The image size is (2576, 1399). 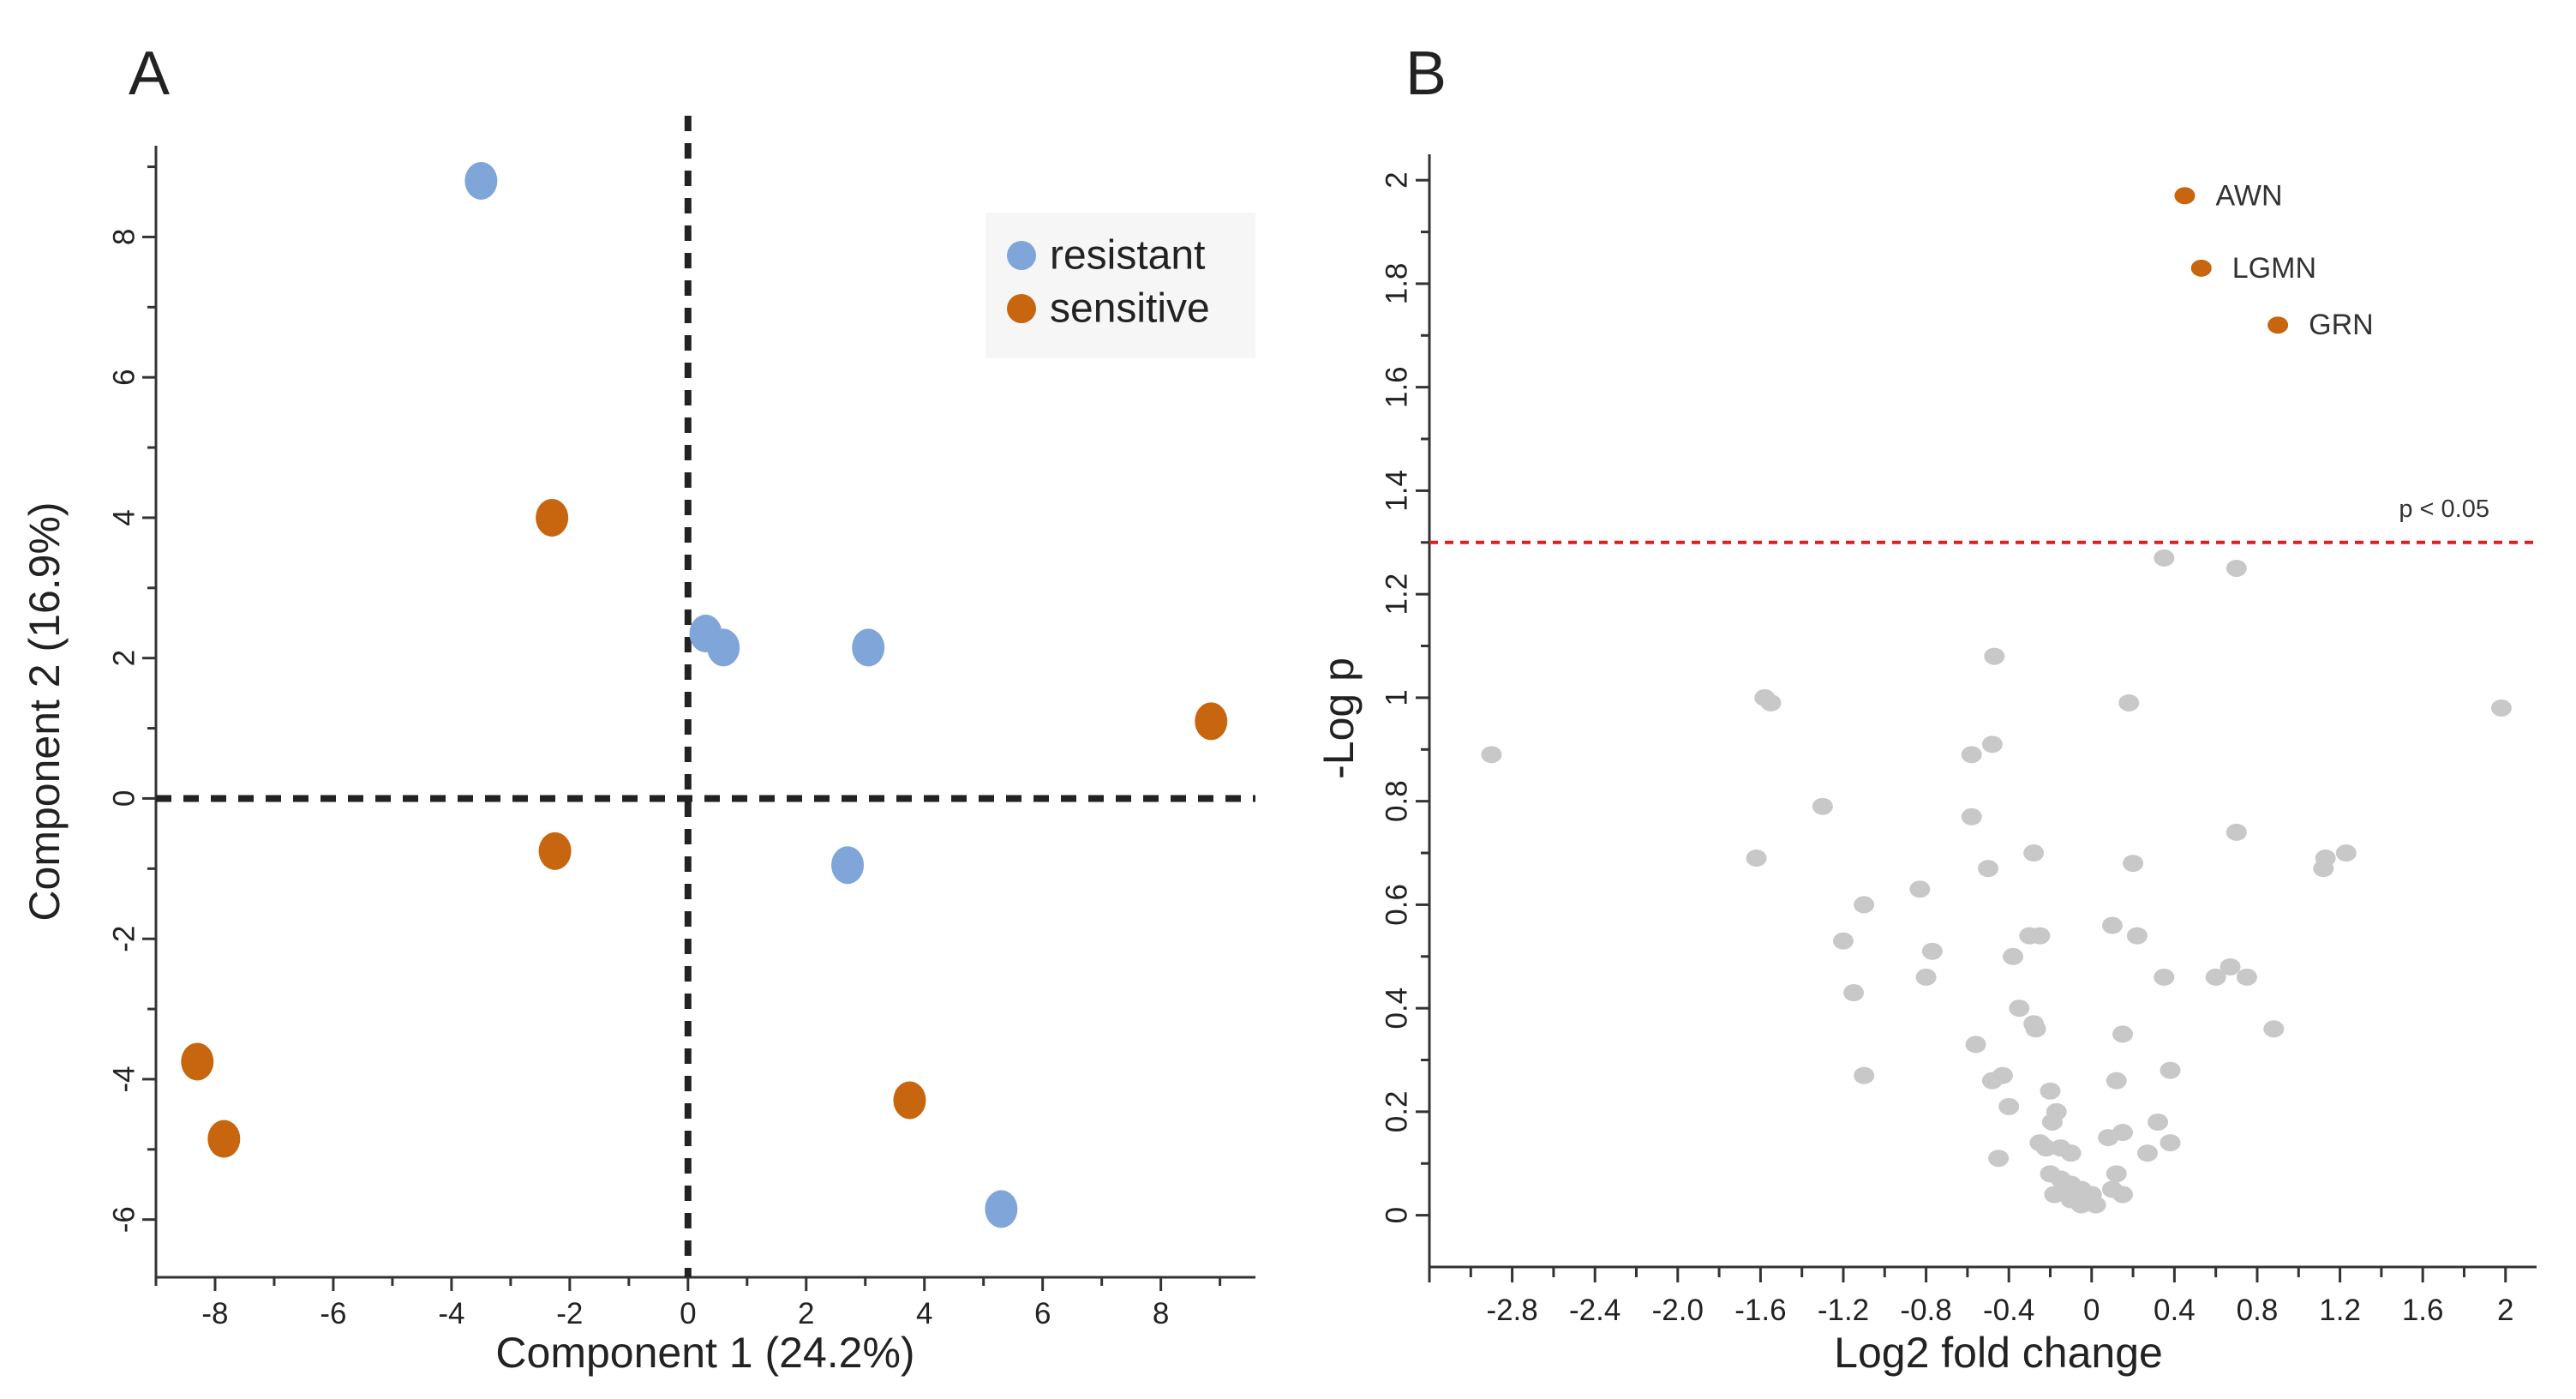 I want to click on x-tick-label: -4, so click(x=451, y=1313).